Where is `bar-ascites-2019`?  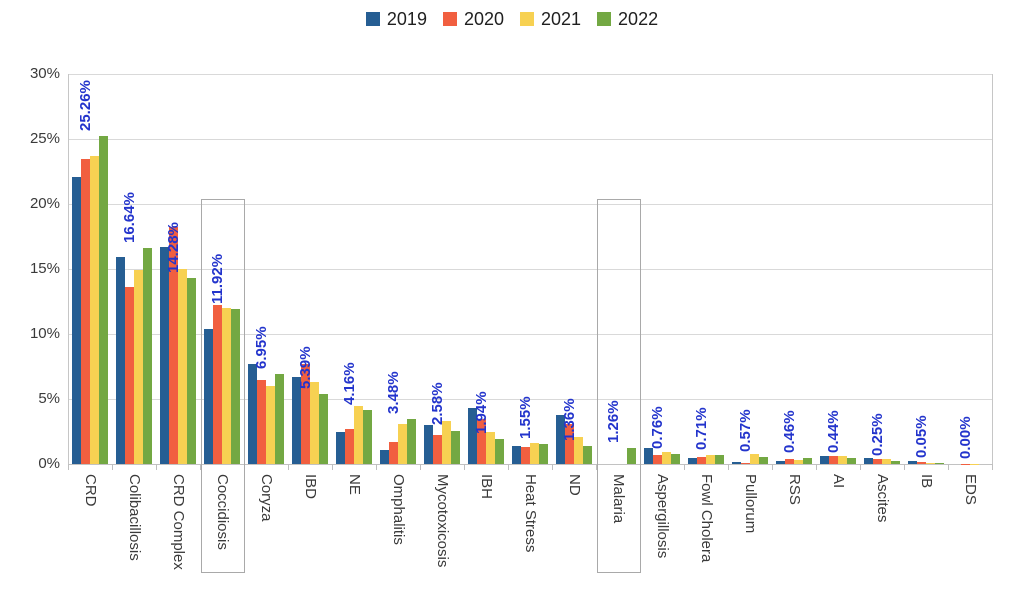 bar-ascites-2019 is located at coordinates (868, 461).